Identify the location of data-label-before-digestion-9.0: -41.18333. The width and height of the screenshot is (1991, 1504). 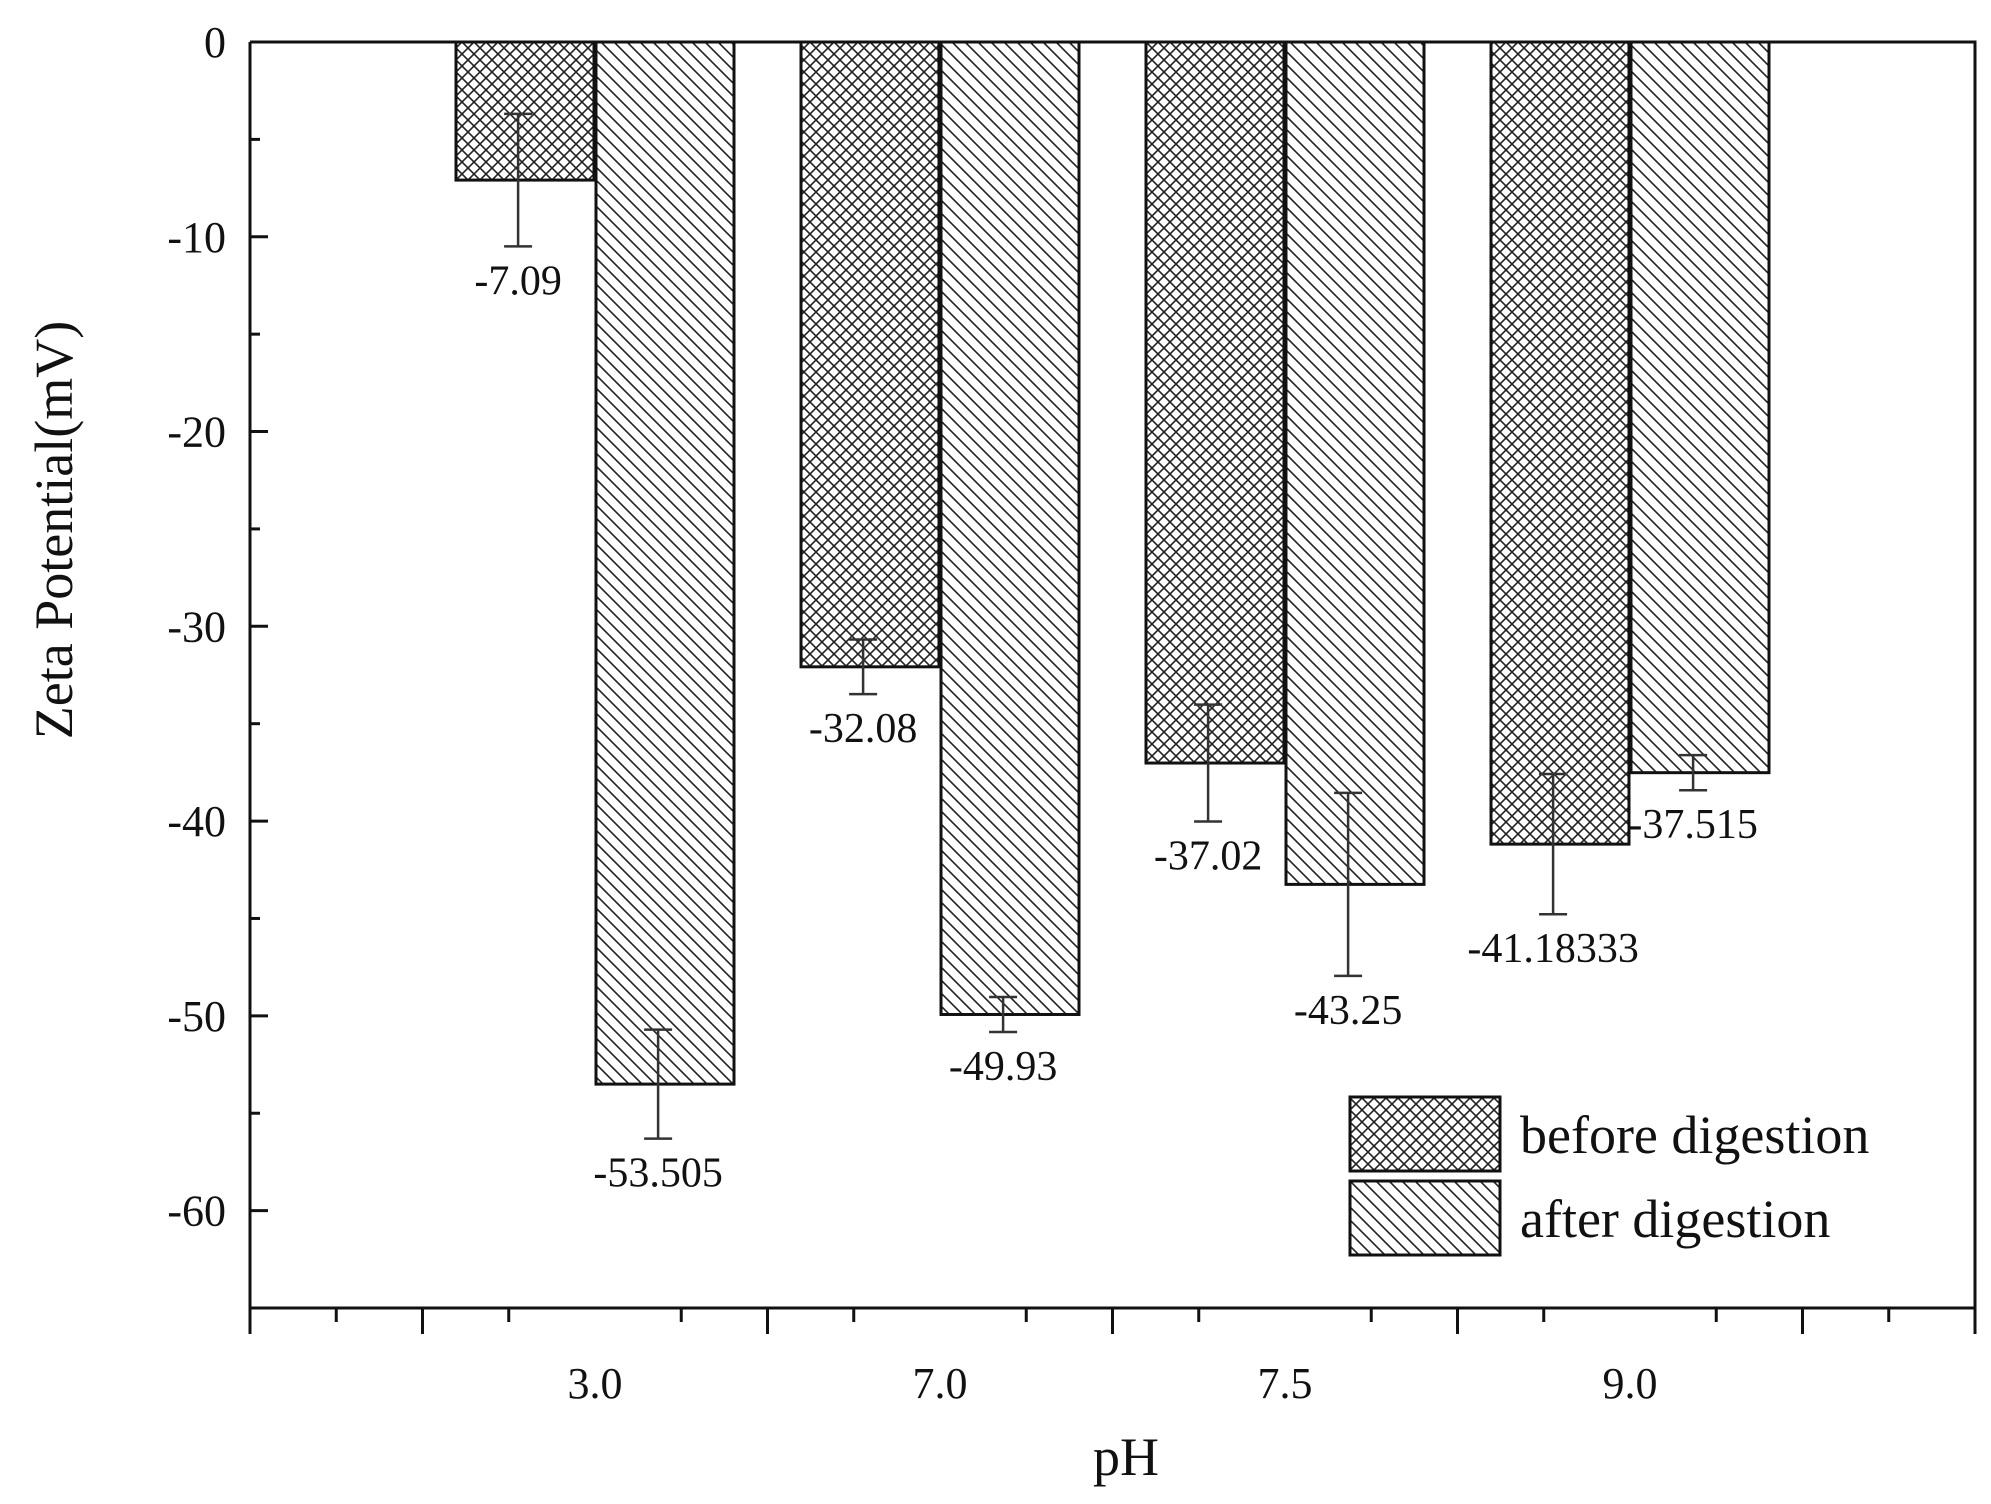
(1553, 949).